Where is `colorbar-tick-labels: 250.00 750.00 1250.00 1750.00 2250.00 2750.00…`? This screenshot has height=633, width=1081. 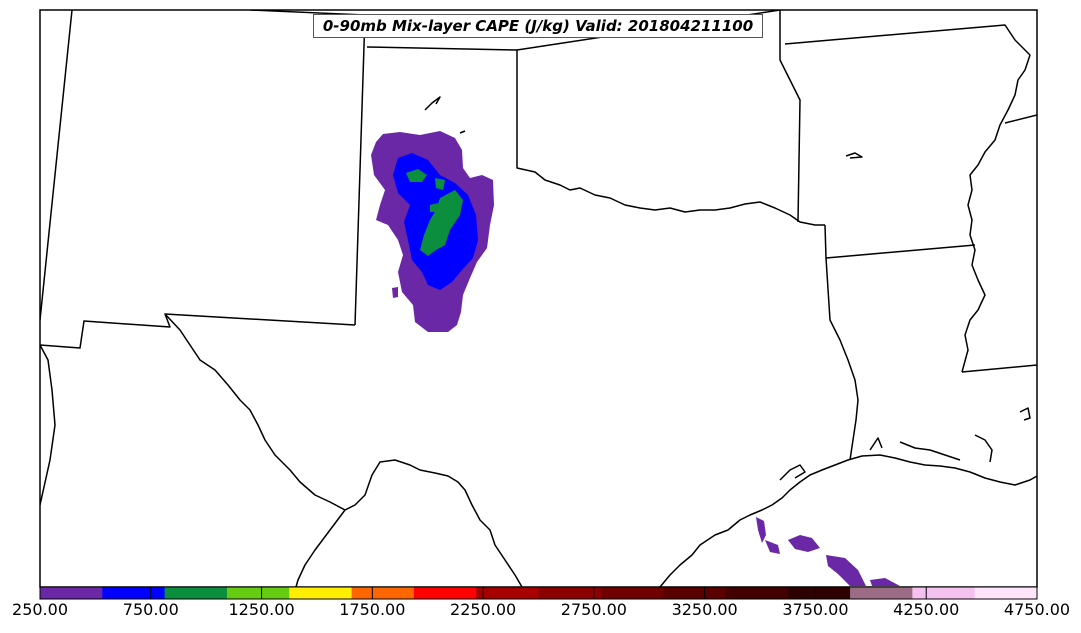 colorbar-tick-labels: 250.00 750.00 1250.00 1750.00 2250.00 2750.00… is located at coordinates (540, 615).